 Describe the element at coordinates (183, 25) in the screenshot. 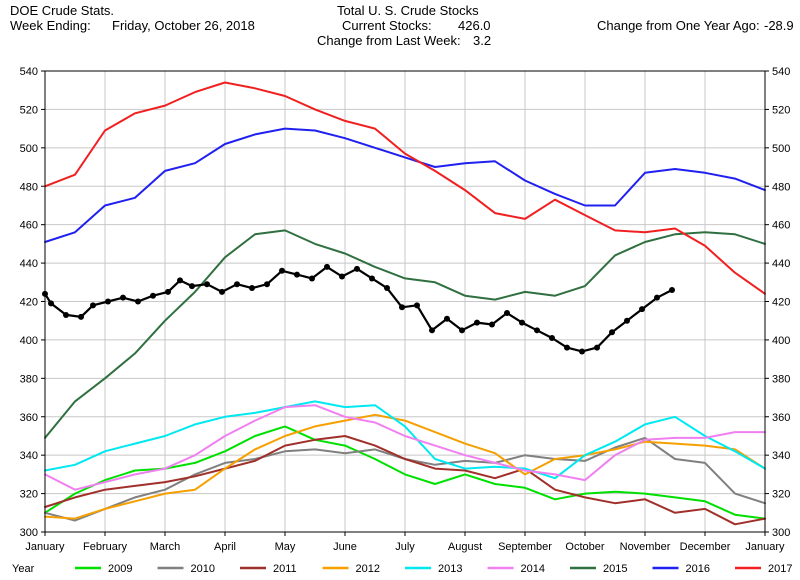

I see `week-ending-value: Friday, October 26, 2018` at that location.